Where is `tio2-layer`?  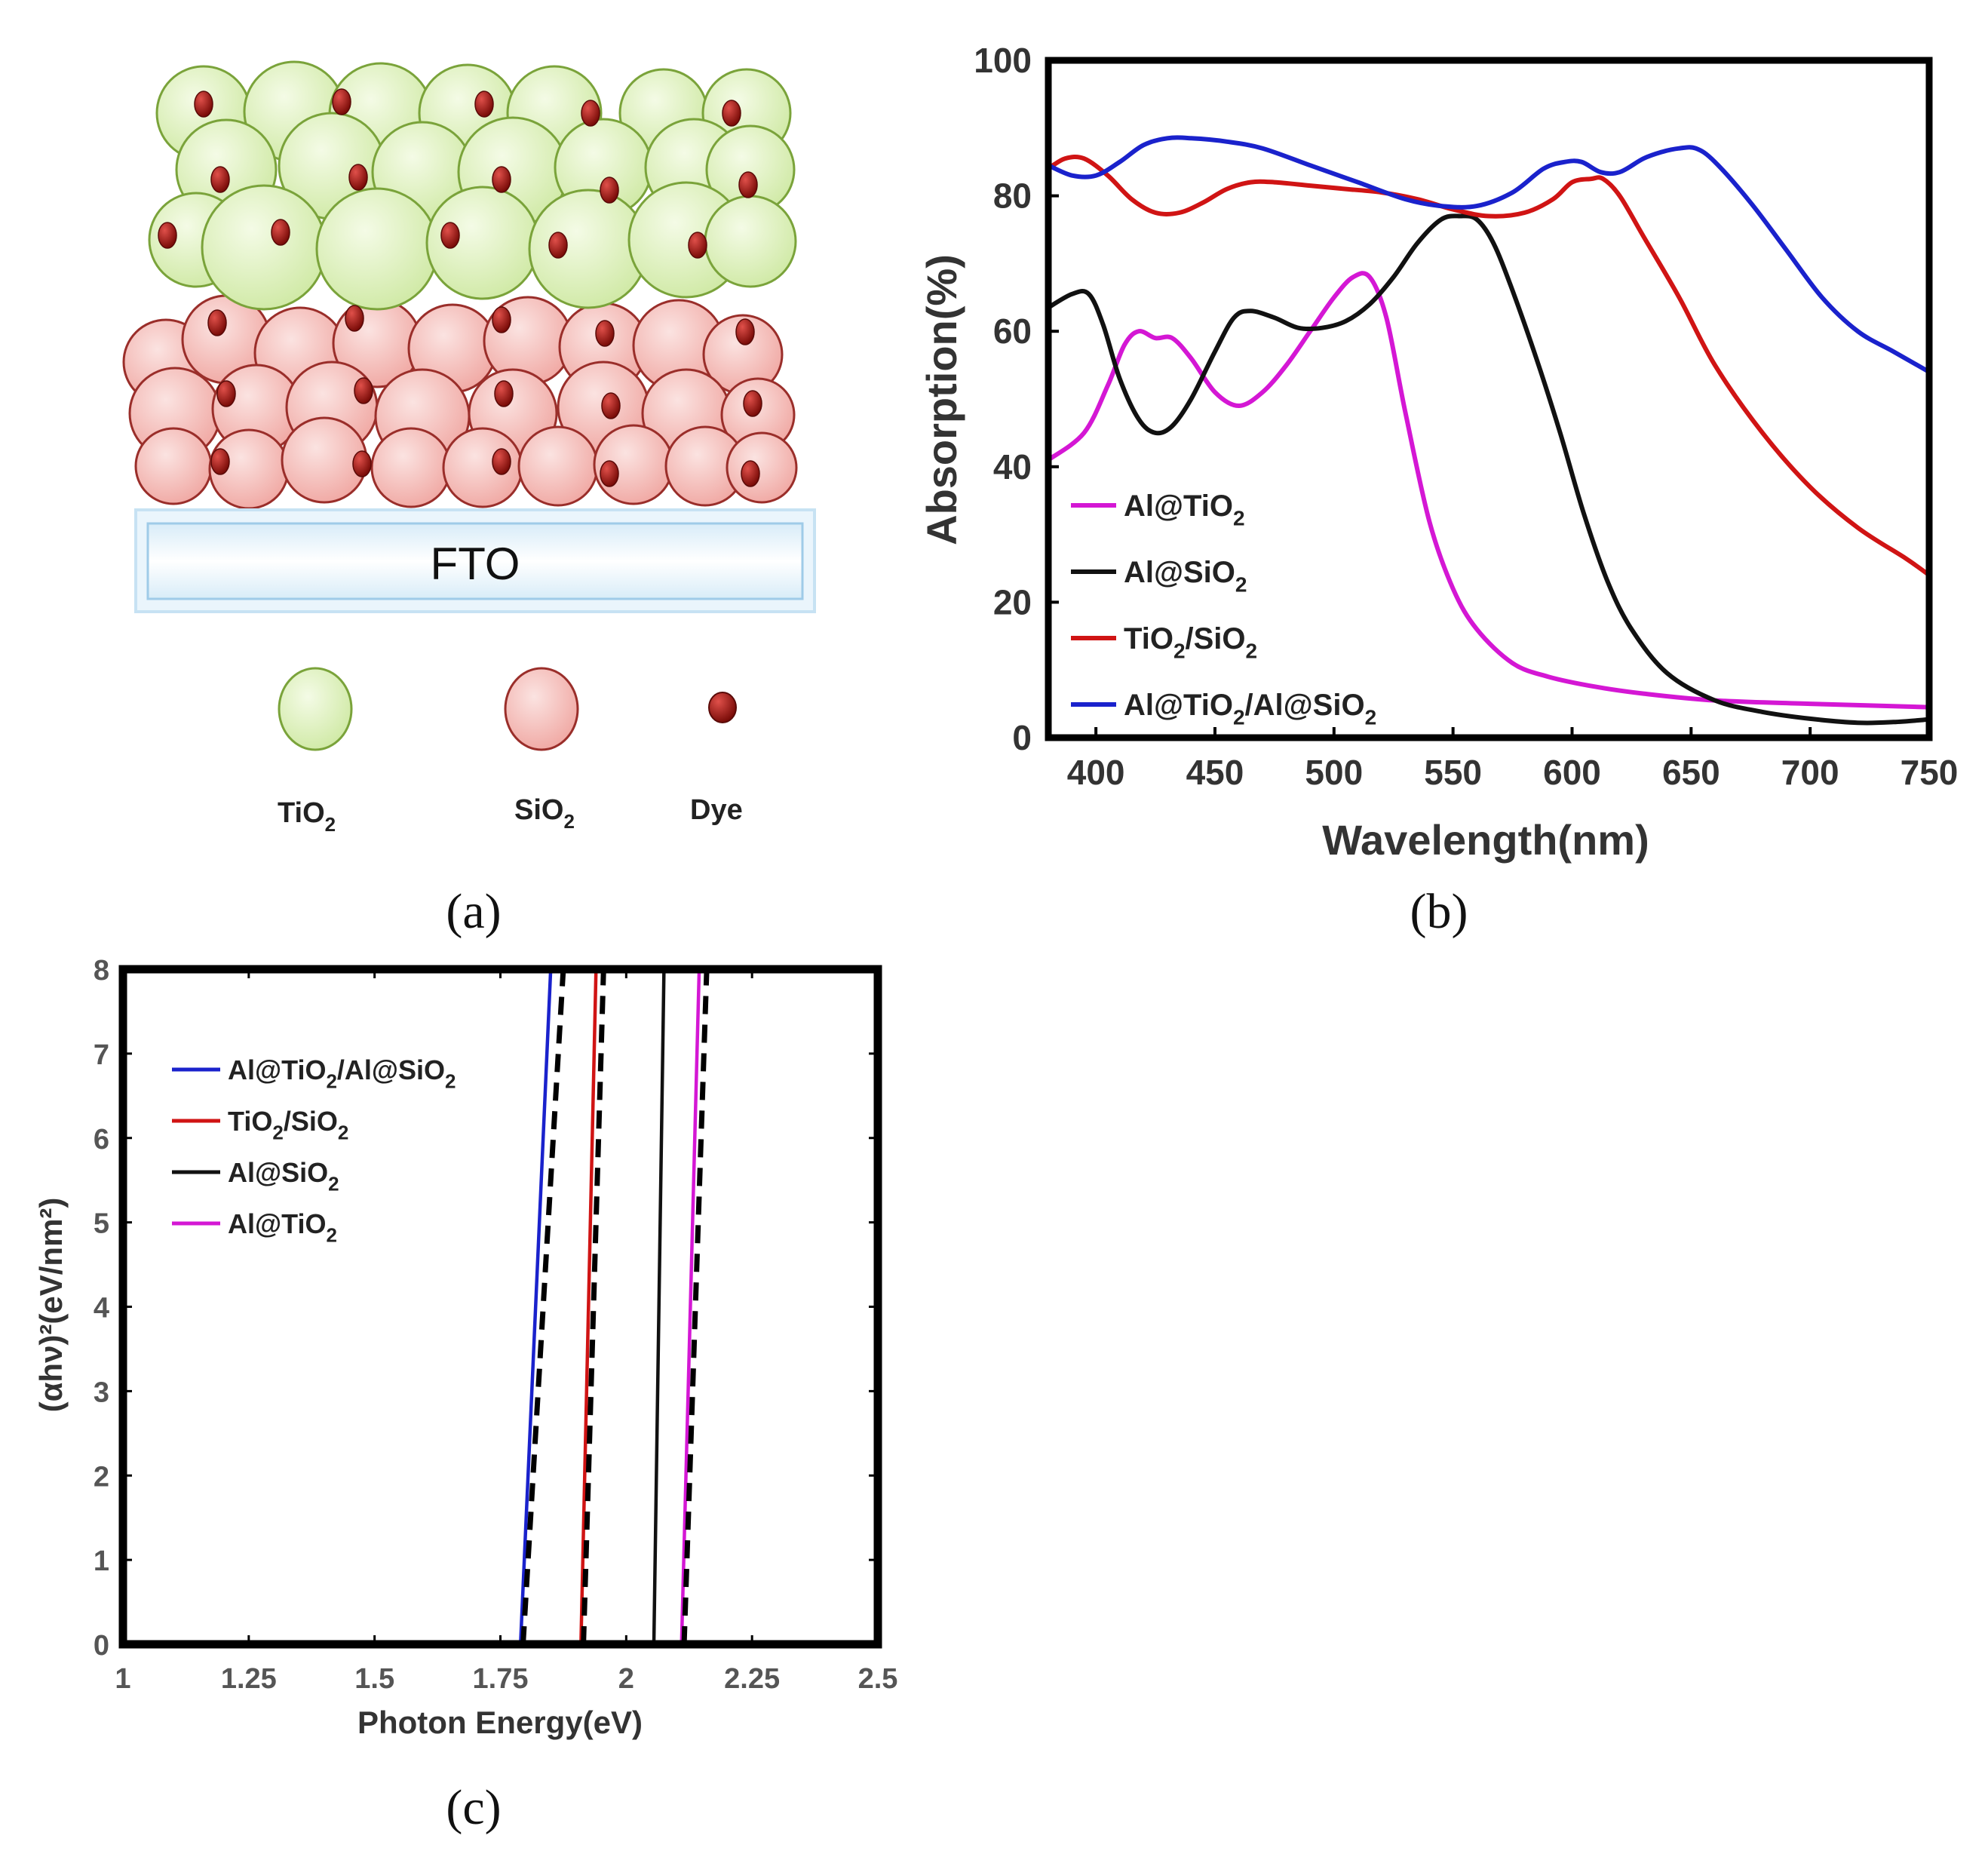
tio2-layer is located at coordinates (472, 185).